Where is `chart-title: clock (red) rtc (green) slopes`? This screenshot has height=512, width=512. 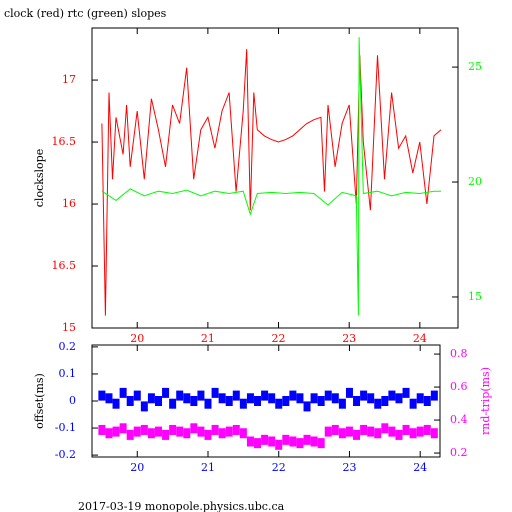
chart-title: clock (red) rtc (green) slopes is located at coordinates (85, 13).